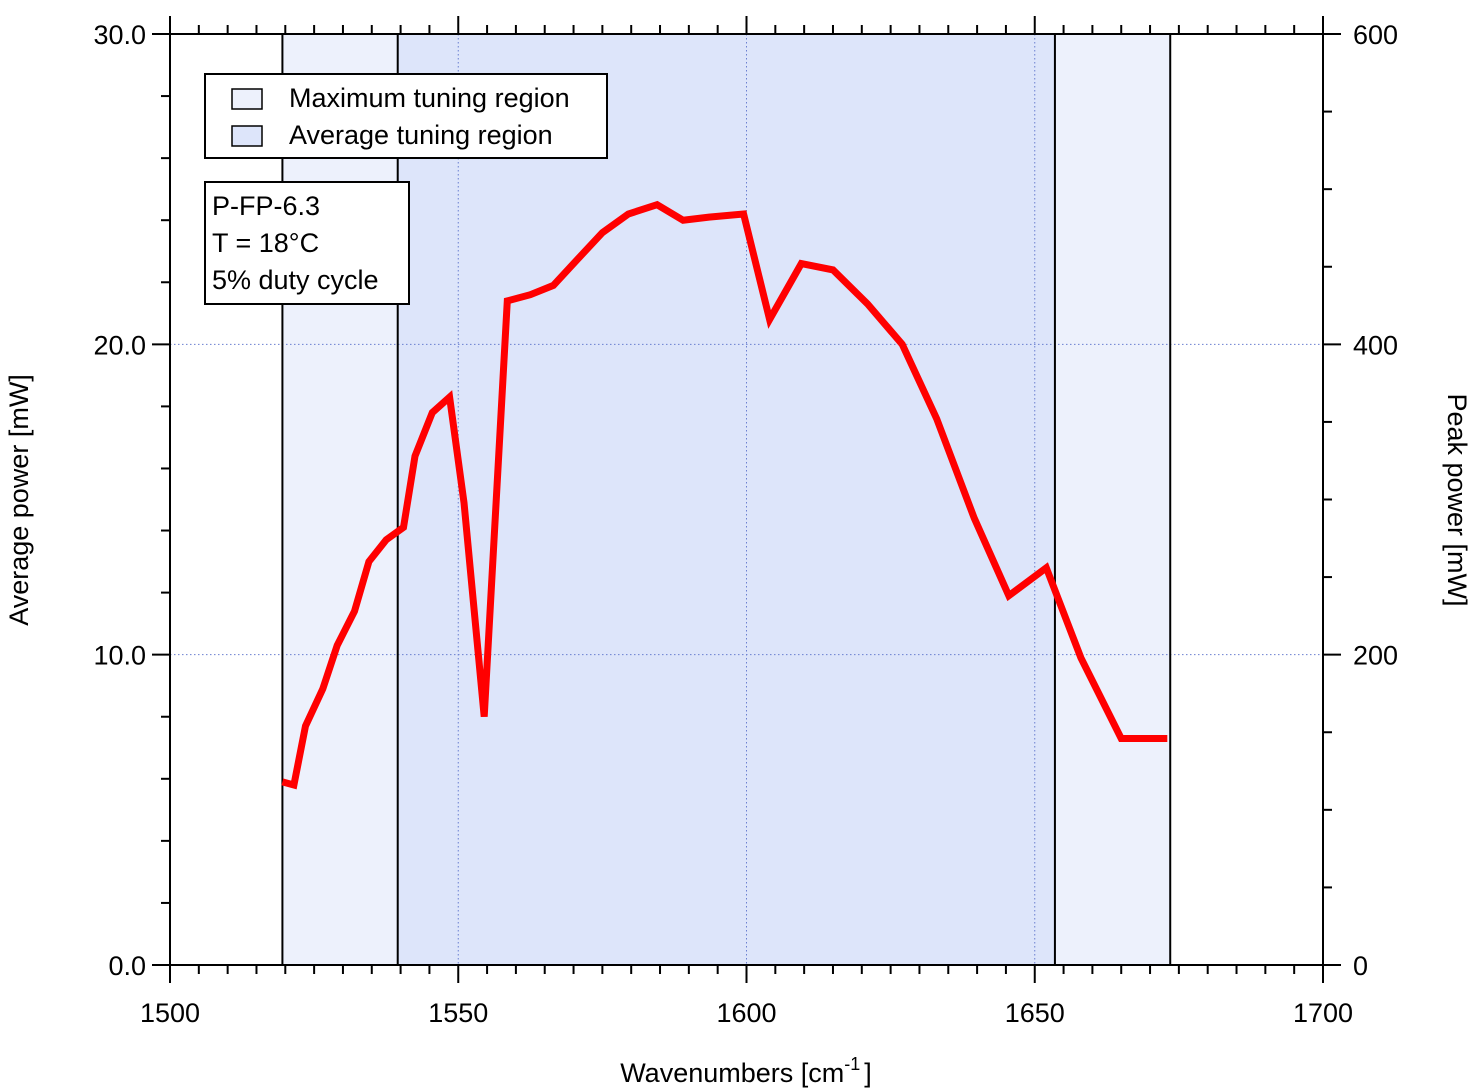  What do you see at coordinates (1375, 345) in the screenshot?
I see `y2-tick-label: 400` at bounding box center [1375, 345].